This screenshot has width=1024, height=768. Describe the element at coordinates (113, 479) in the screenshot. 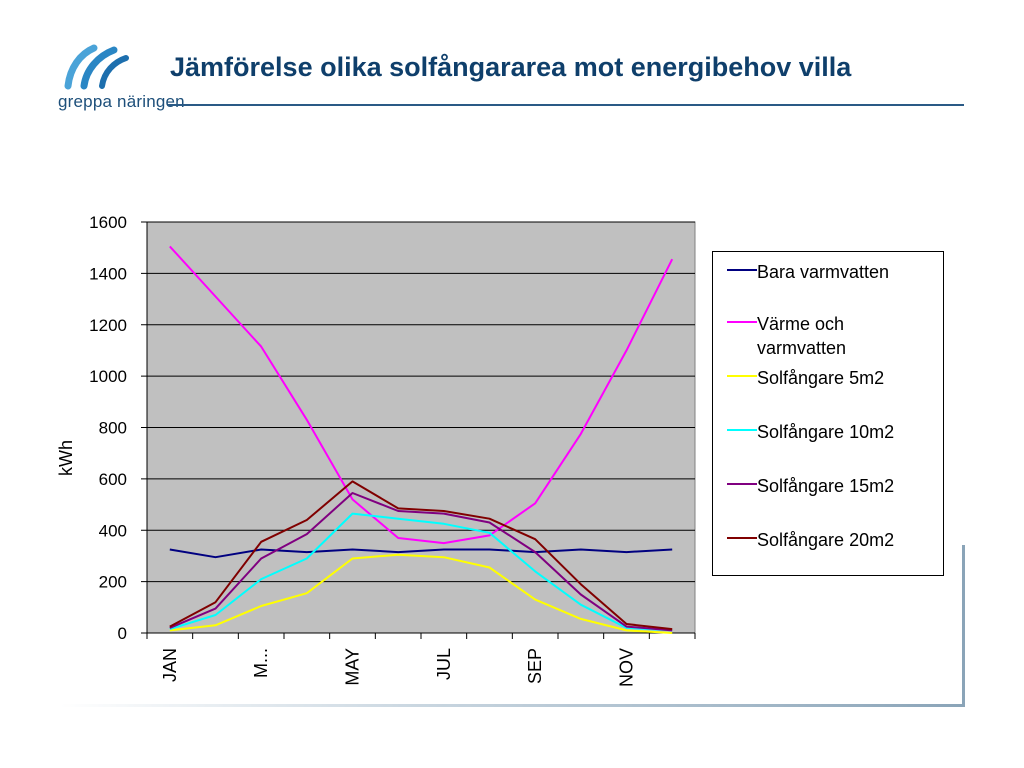

I see `y-tick-label-3: 600` at that location.